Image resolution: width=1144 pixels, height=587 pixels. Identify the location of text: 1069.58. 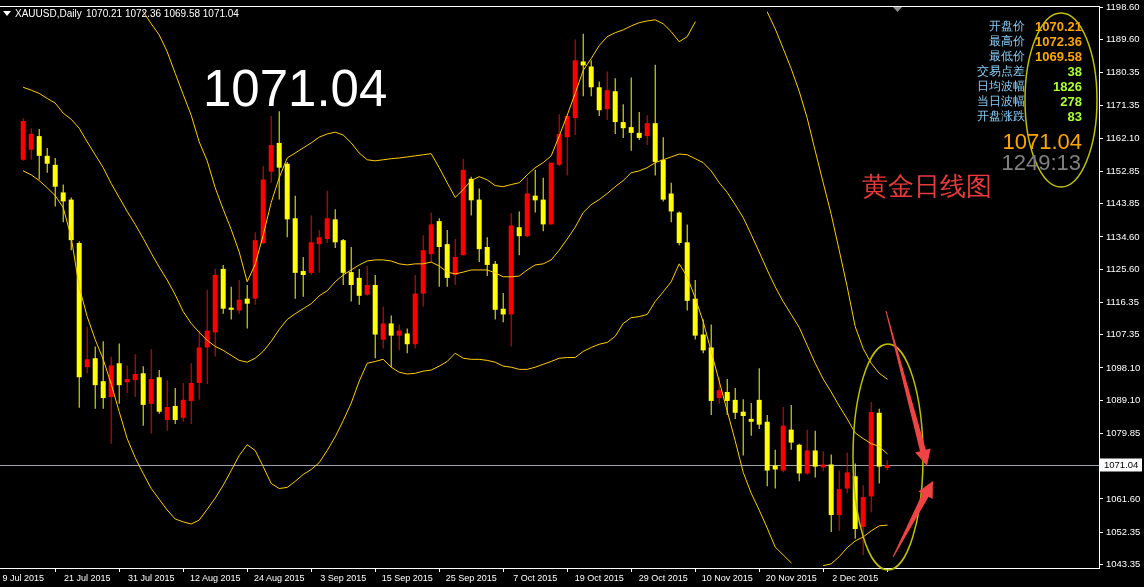
(1058, 56).